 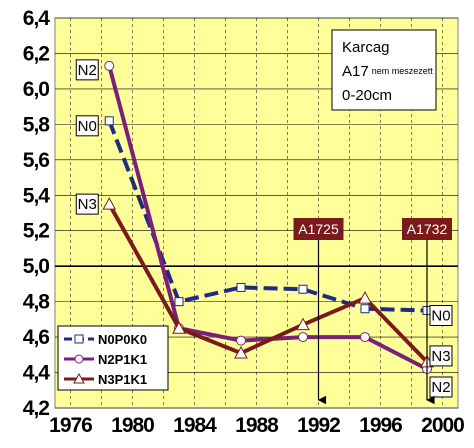 What do you see at coordinates (442, 425) in the screenshot?
I see `x-tick-label: 2000` at bounding box center [442, 425].